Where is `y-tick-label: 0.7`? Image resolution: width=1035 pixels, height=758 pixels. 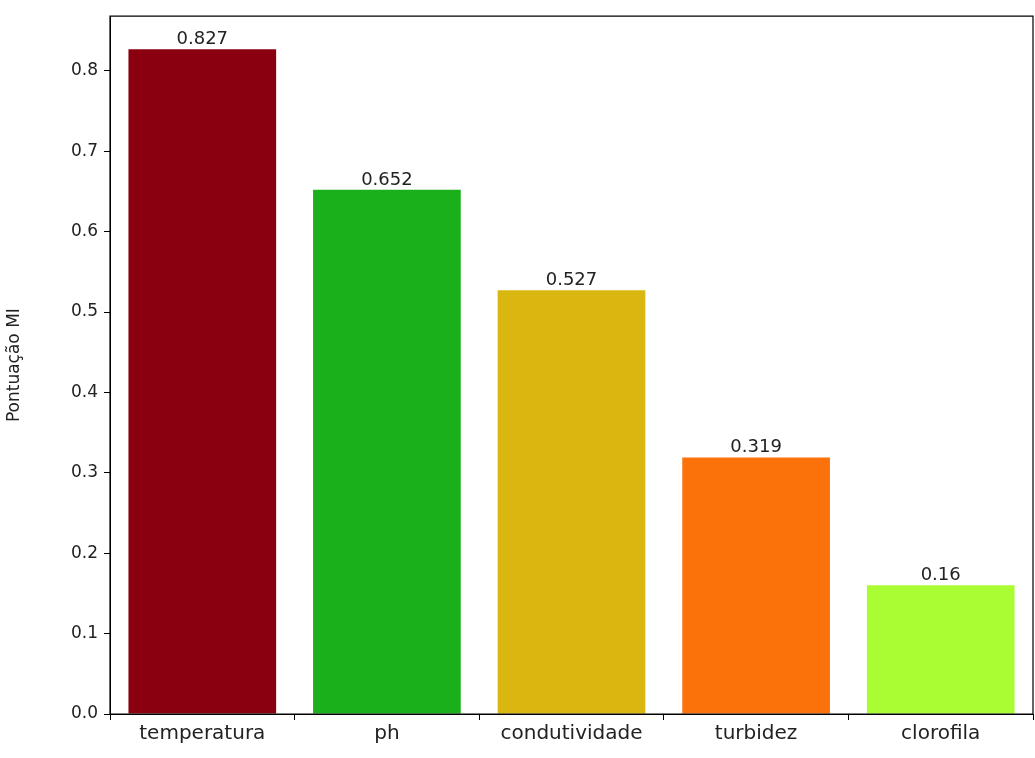 y-tick-label: 0.7 is located at coordinates (84, 149).